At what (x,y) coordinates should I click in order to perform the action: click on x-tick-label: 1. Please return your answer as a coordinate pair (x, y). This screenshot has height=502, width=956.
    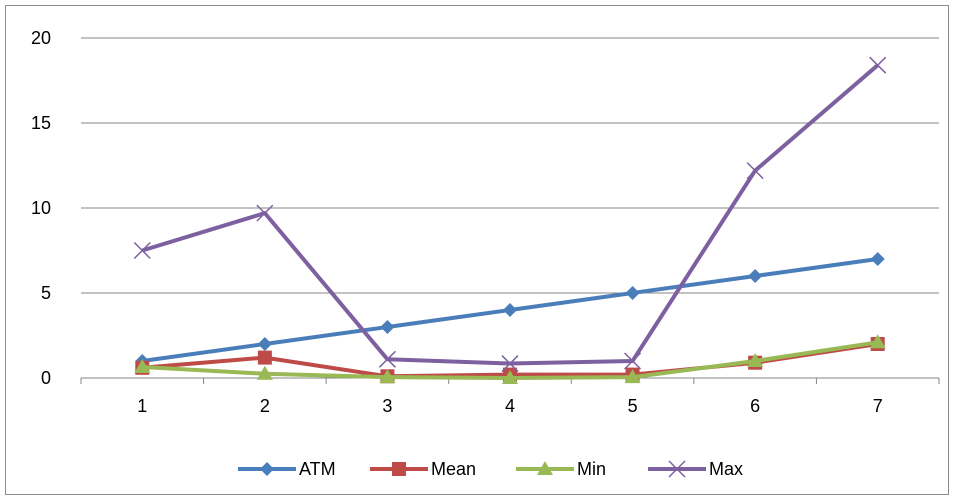
    Looking at the image, I should click on (142, 406).